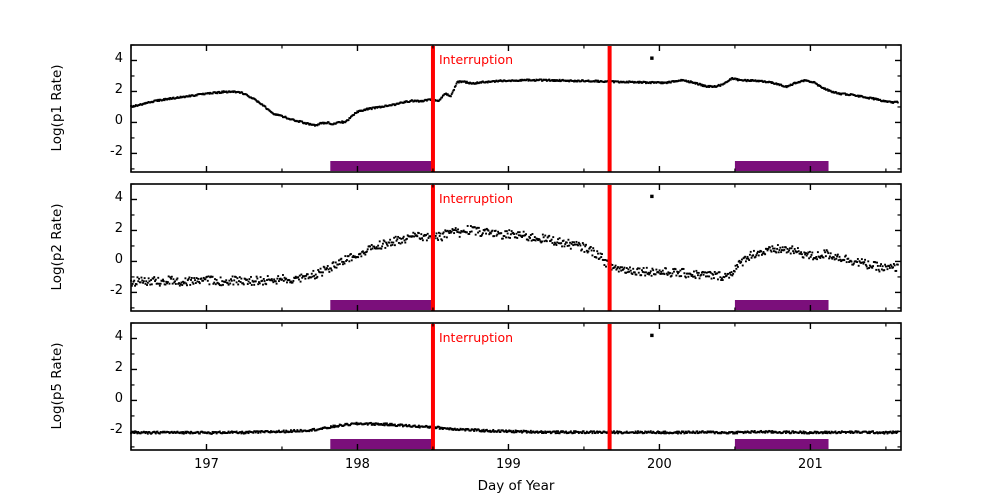 The width and height of the screenshot is (1000, 500). Describe the element at coordinates (476, 59) in the screenshot. I see `interruption-label-panel-1: Interruption` at that location.